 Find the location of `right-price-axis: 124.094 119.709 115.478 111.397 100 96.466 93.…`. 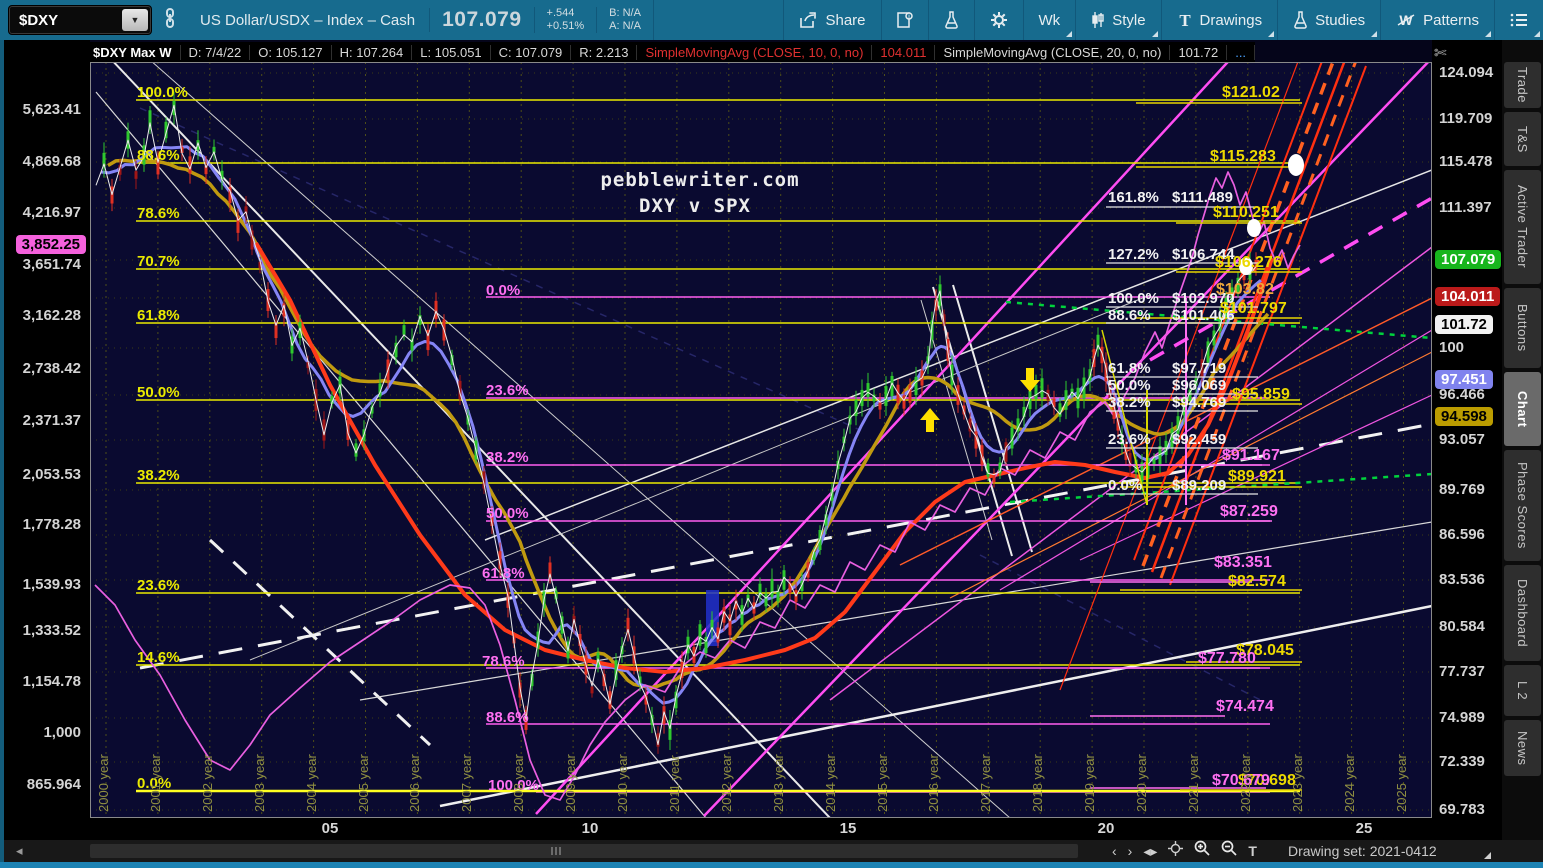

right-price-axis: 124.094 119.709 115.478 111.397 100 96.466 93.… is located at coordinates (1467, 440).